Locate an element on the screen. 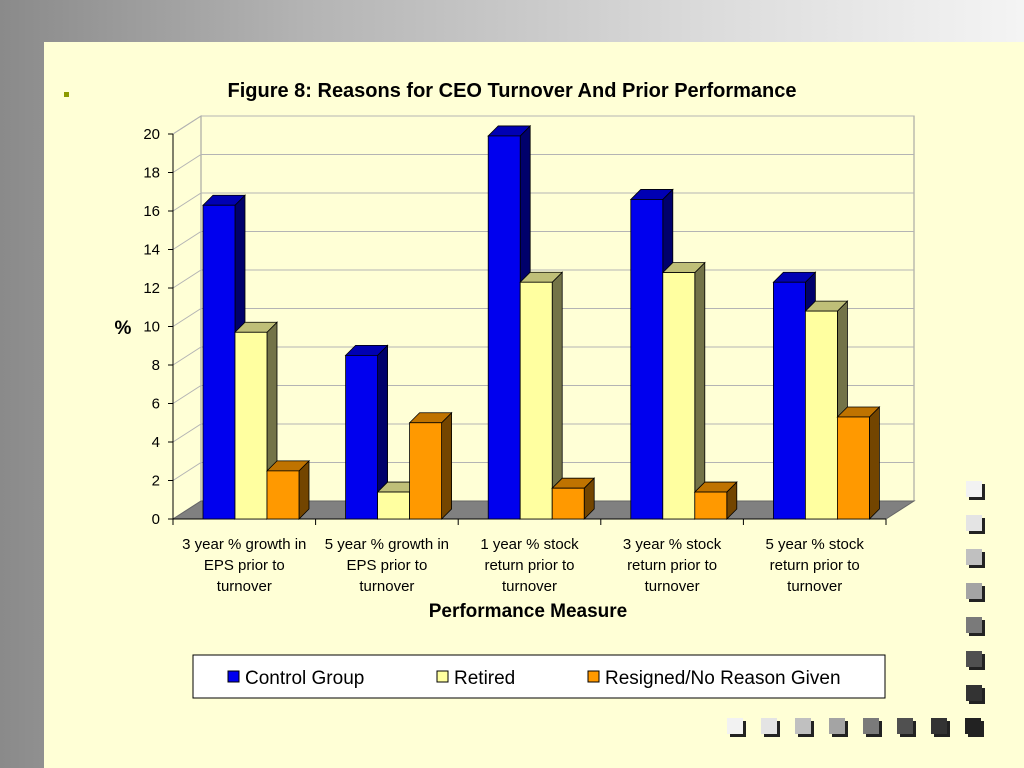  y-tick-label: 6 is located at coordinates (156, 404).